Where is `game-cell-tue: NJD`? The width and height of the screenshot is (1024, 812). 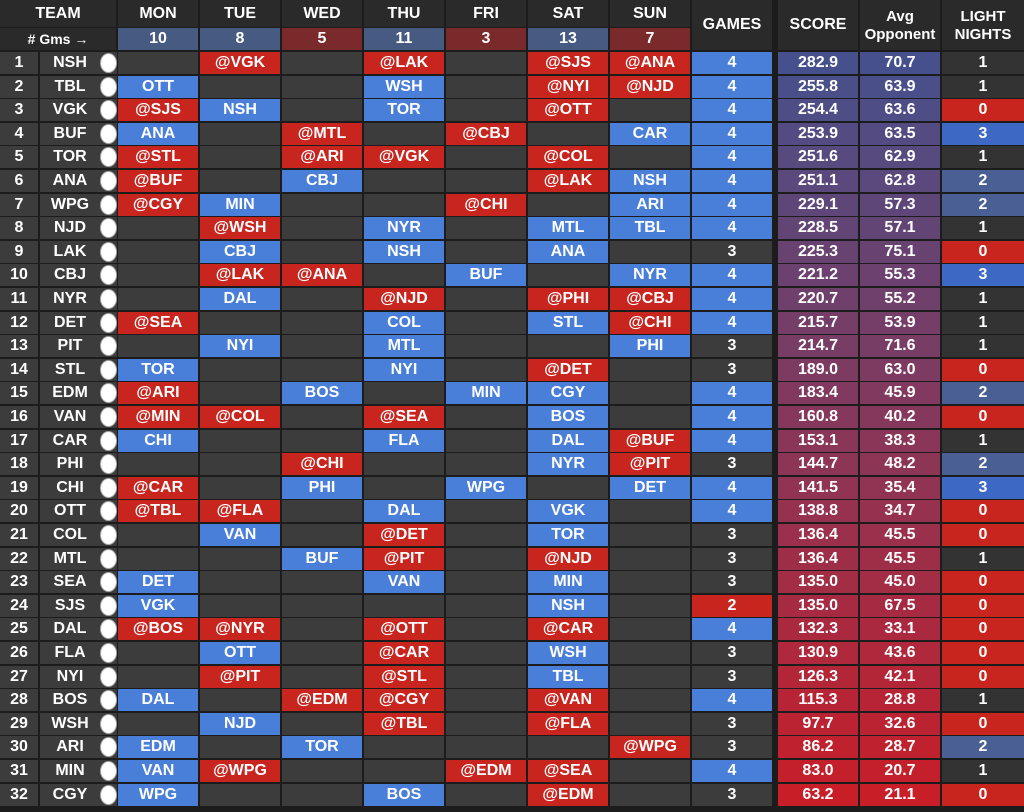 game-cell-tue: NJD is located at coordinates (240, 724).